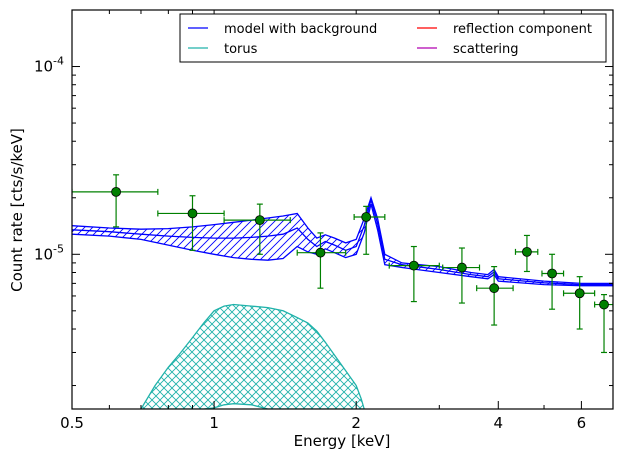  What do you see at coordinates (522, 29) in the screenshot?
I see `legend-label: reflection component` at bounding box center [522, 29].